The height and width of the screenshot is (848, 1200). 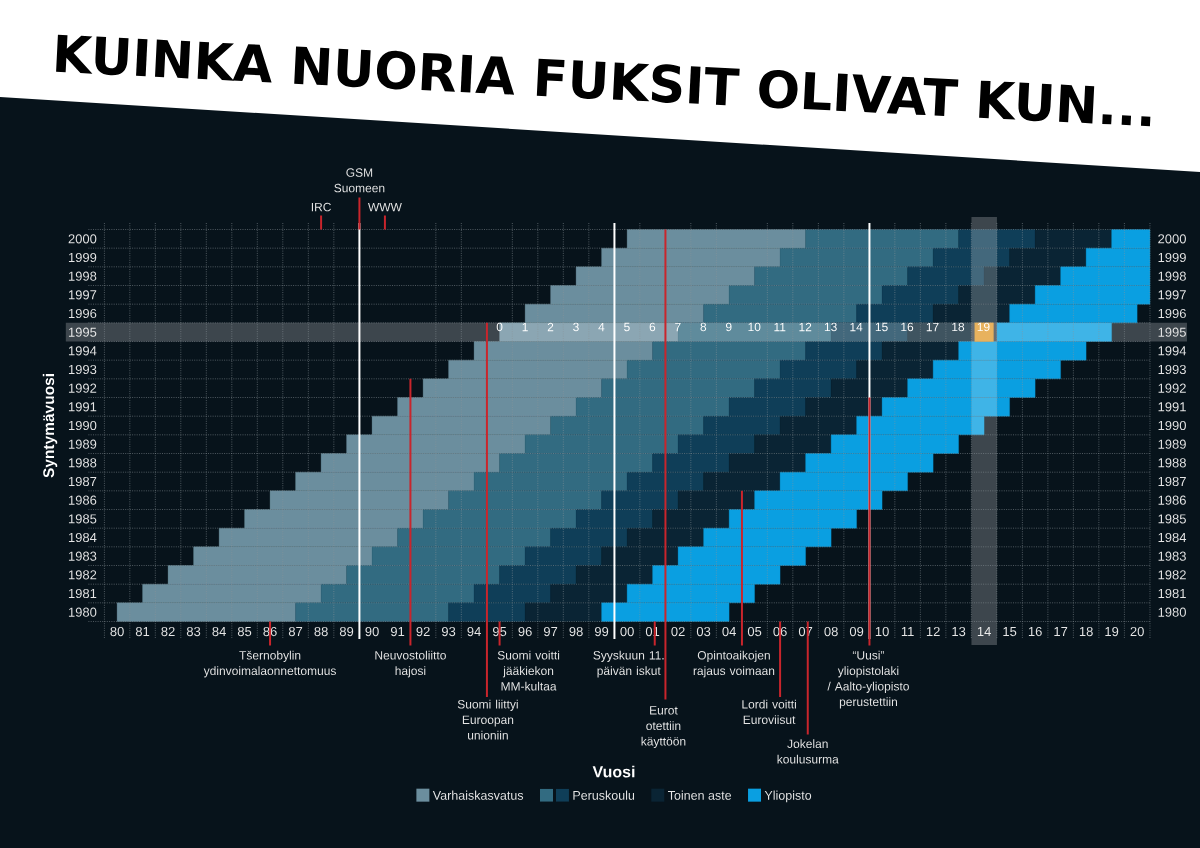 I want to click on x-tick-label: 19, so click(x=1112, y=631).